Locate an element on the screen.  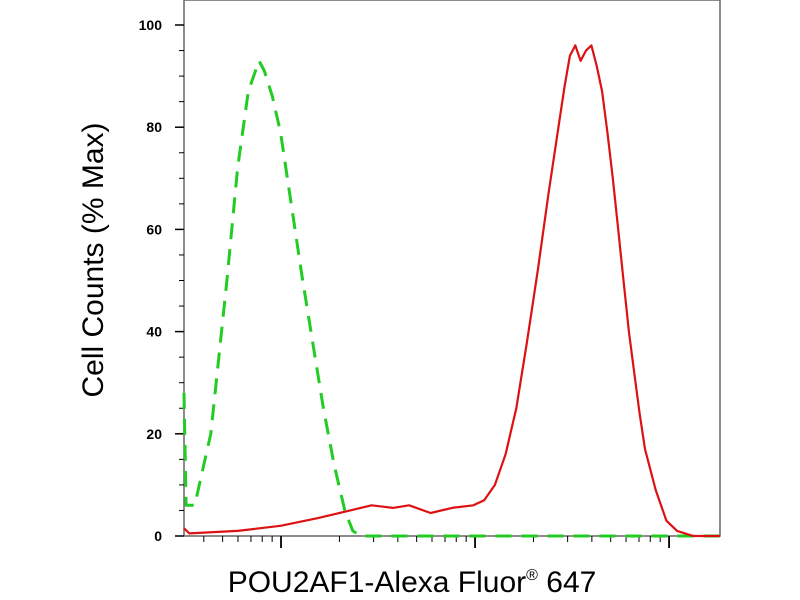
x-axis-title: POU2AF1-Alexa Fluor® 647 is located at coordinates (412, 582).